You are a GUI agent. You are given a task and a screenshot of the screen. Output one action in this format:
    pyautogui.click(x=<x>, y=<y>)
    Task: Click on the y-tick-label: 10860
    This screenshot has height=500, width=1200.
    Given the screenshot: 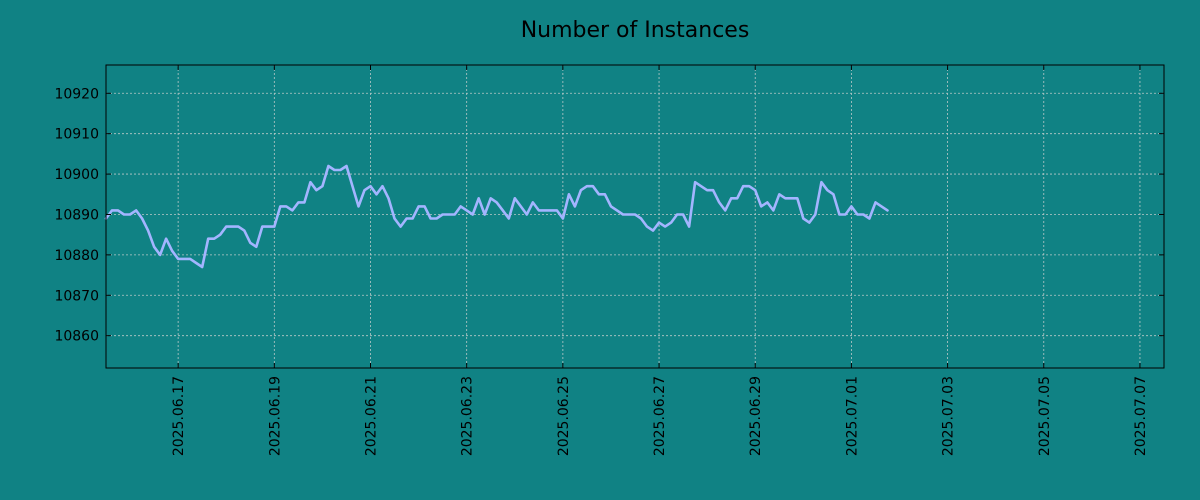 What is the action you would take?
    pyautogui.click(x=76, y=337)
    